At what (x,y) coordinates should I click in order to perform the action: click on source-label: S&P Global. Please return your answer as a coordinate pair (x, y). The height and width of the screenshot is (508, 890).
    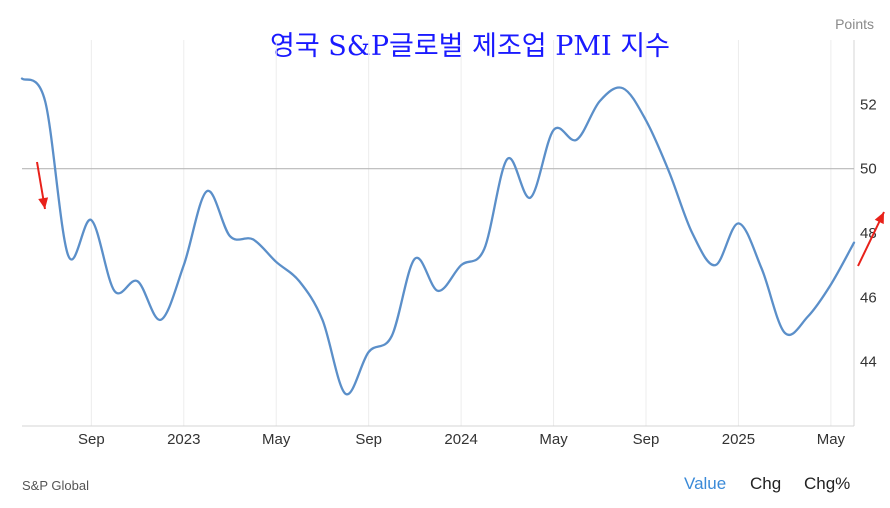
    Looking at the image, I should click on (55, 485).